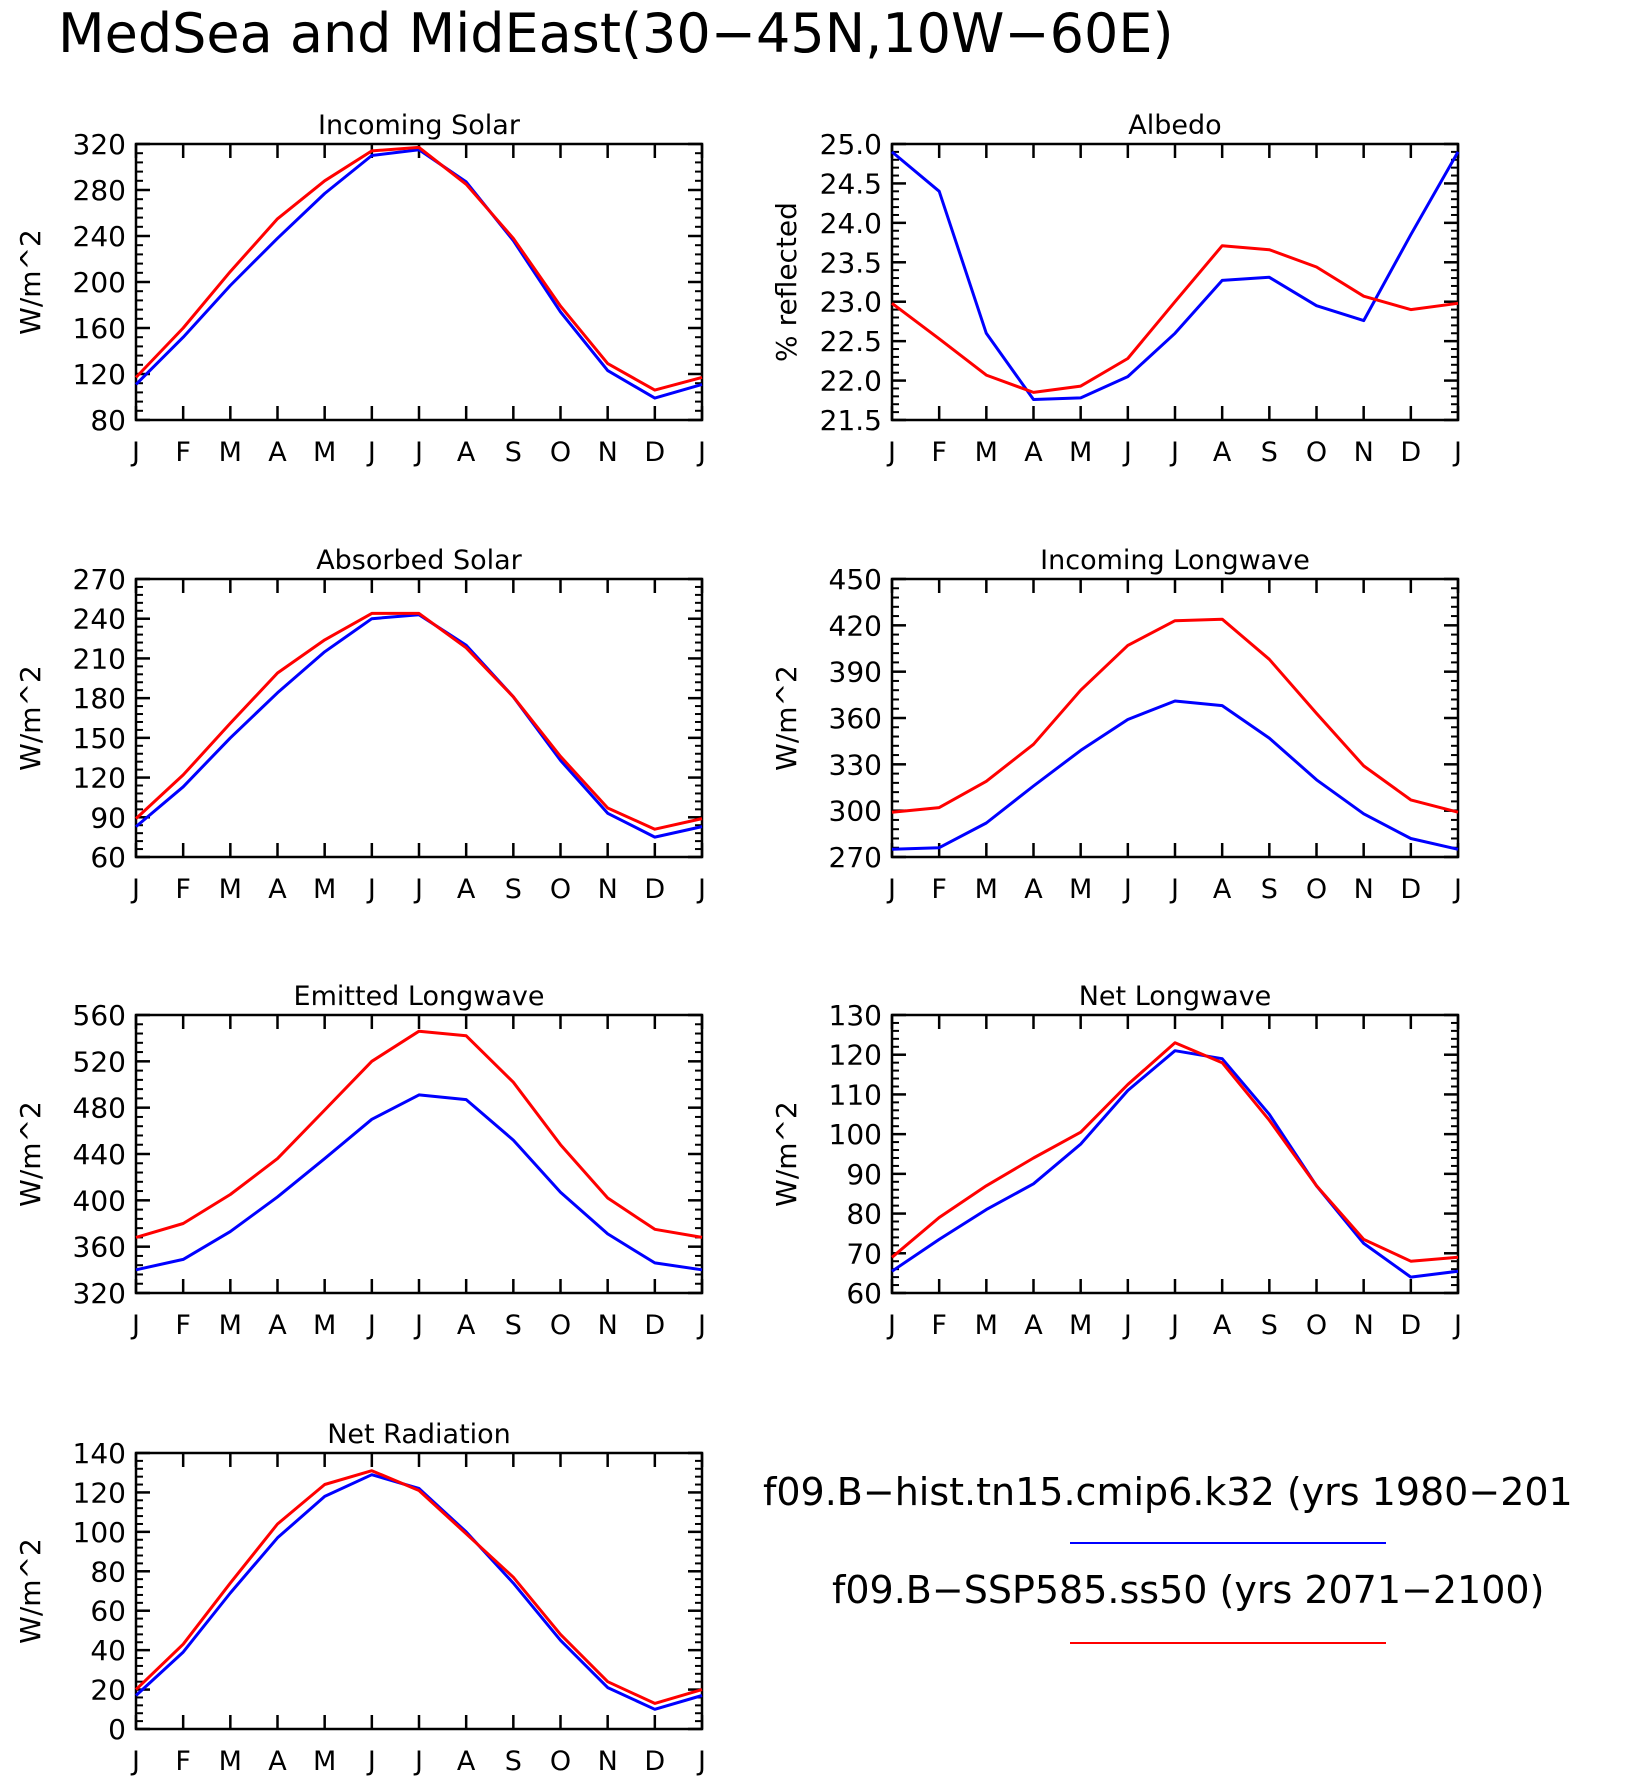  What do you see at coordinates (135, 1761) in the screenshot?
I see `x-tick-label-net-radiation: J` at bounding box center [135, 1761].